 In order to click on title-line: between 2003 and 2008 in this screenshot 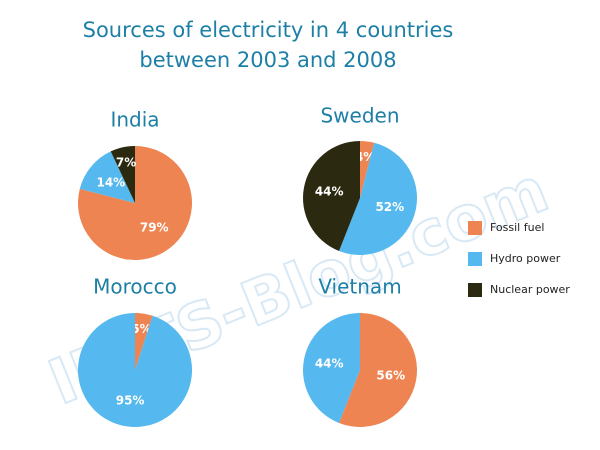, I will do `click(267, 60)`.